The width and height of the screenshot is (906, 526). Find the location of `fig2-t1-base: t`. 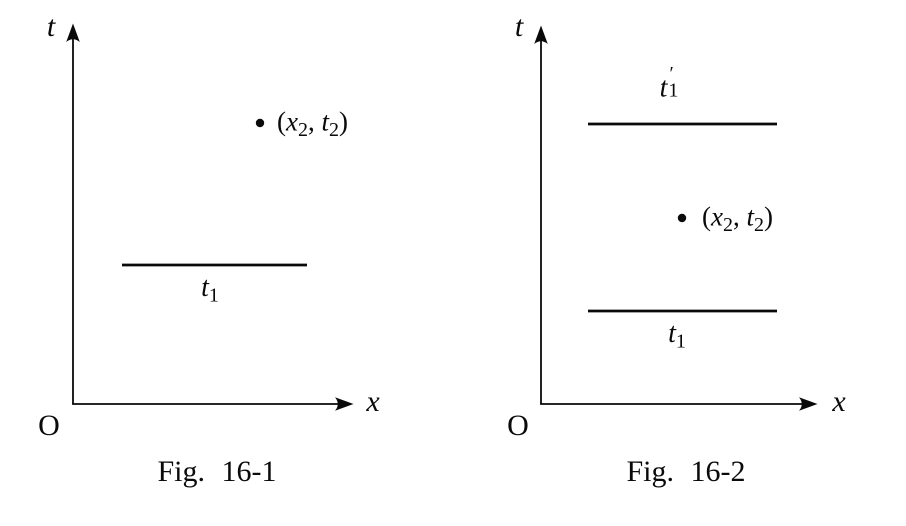

fig2-t1-base: t is located at coordinates (672, 333).